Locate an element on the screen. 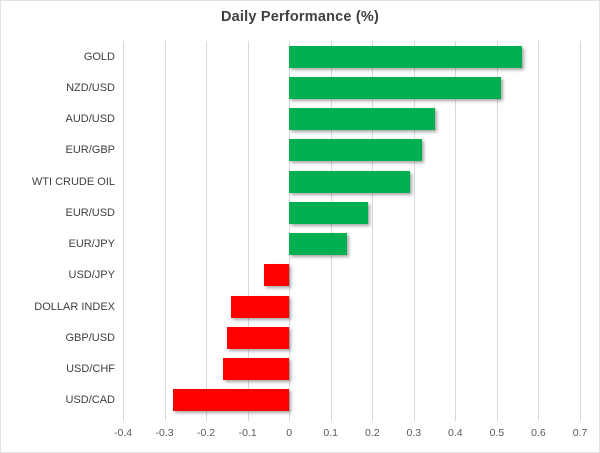  bar-dollar-index is located at coordinates (260, 306).